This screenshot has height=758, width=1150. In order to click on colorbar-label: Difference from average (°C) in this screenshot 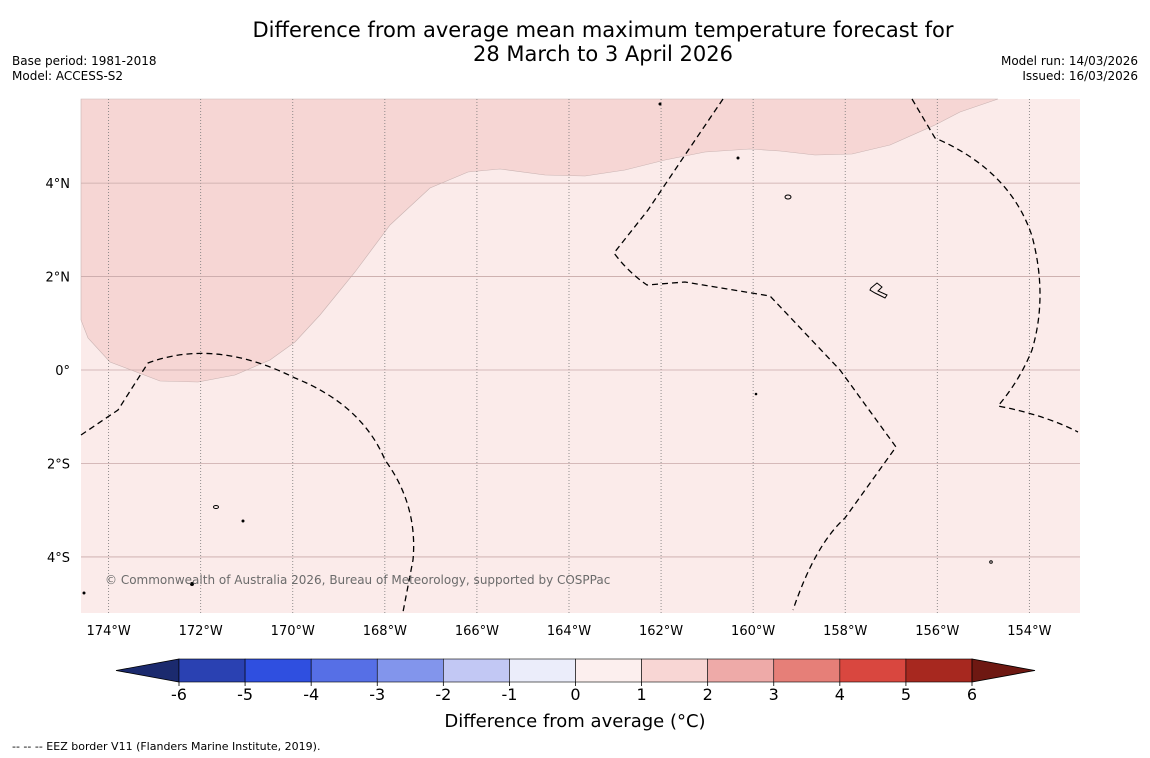, I will do `click(574, 721)`.